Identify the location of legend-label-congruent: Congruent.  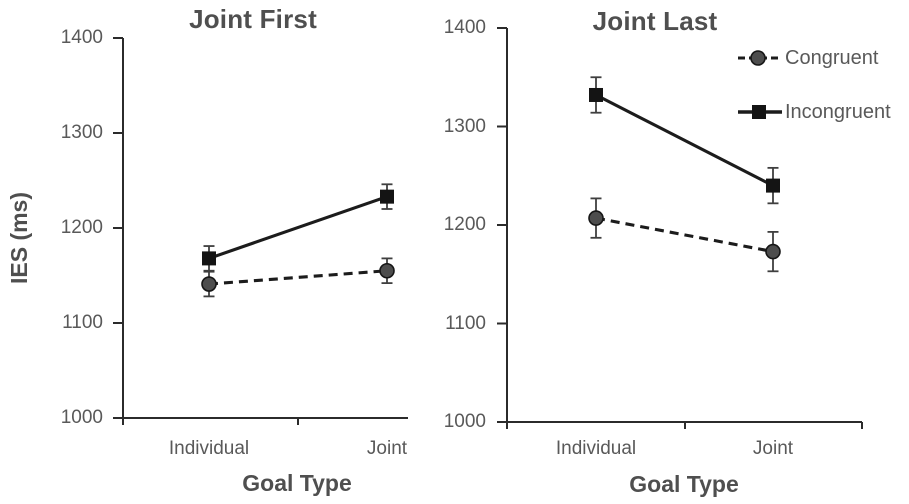
(832, 57).